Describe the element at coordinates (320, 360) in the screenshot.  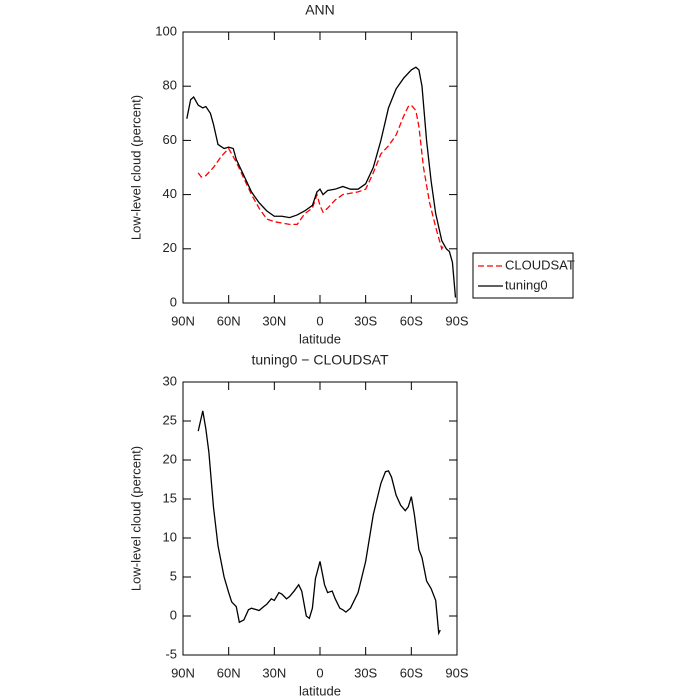
I see `chart-title: tuning0 − CLOUDSAT` at that location.